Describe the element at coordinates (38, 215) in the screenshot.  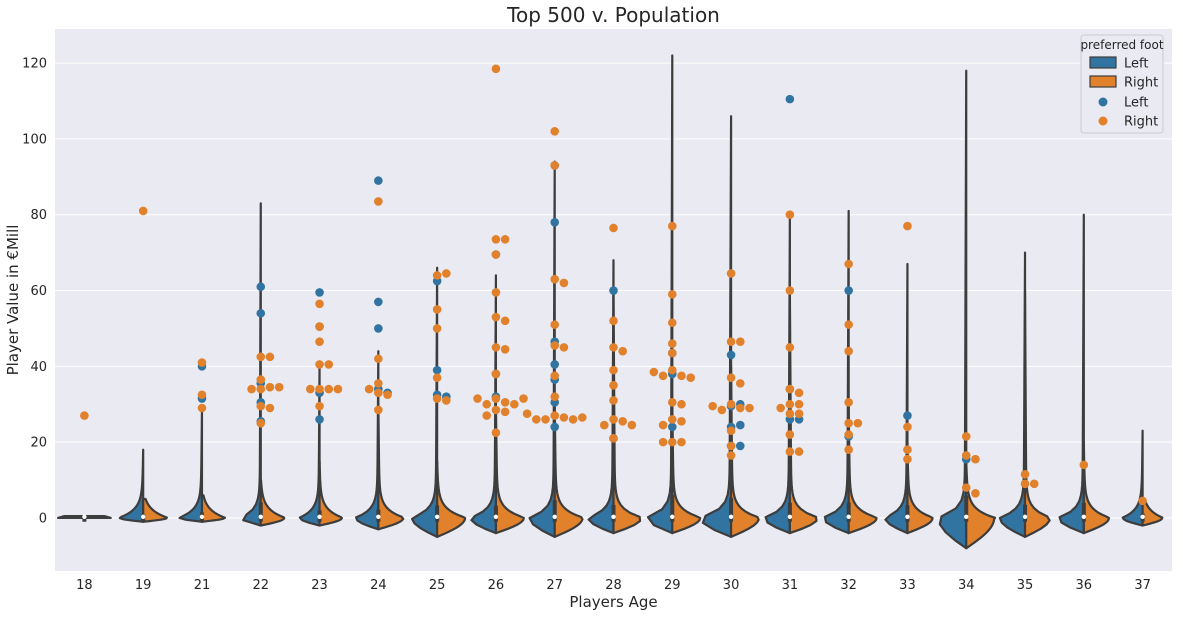
I see `y-tick-label: 80` at that location.